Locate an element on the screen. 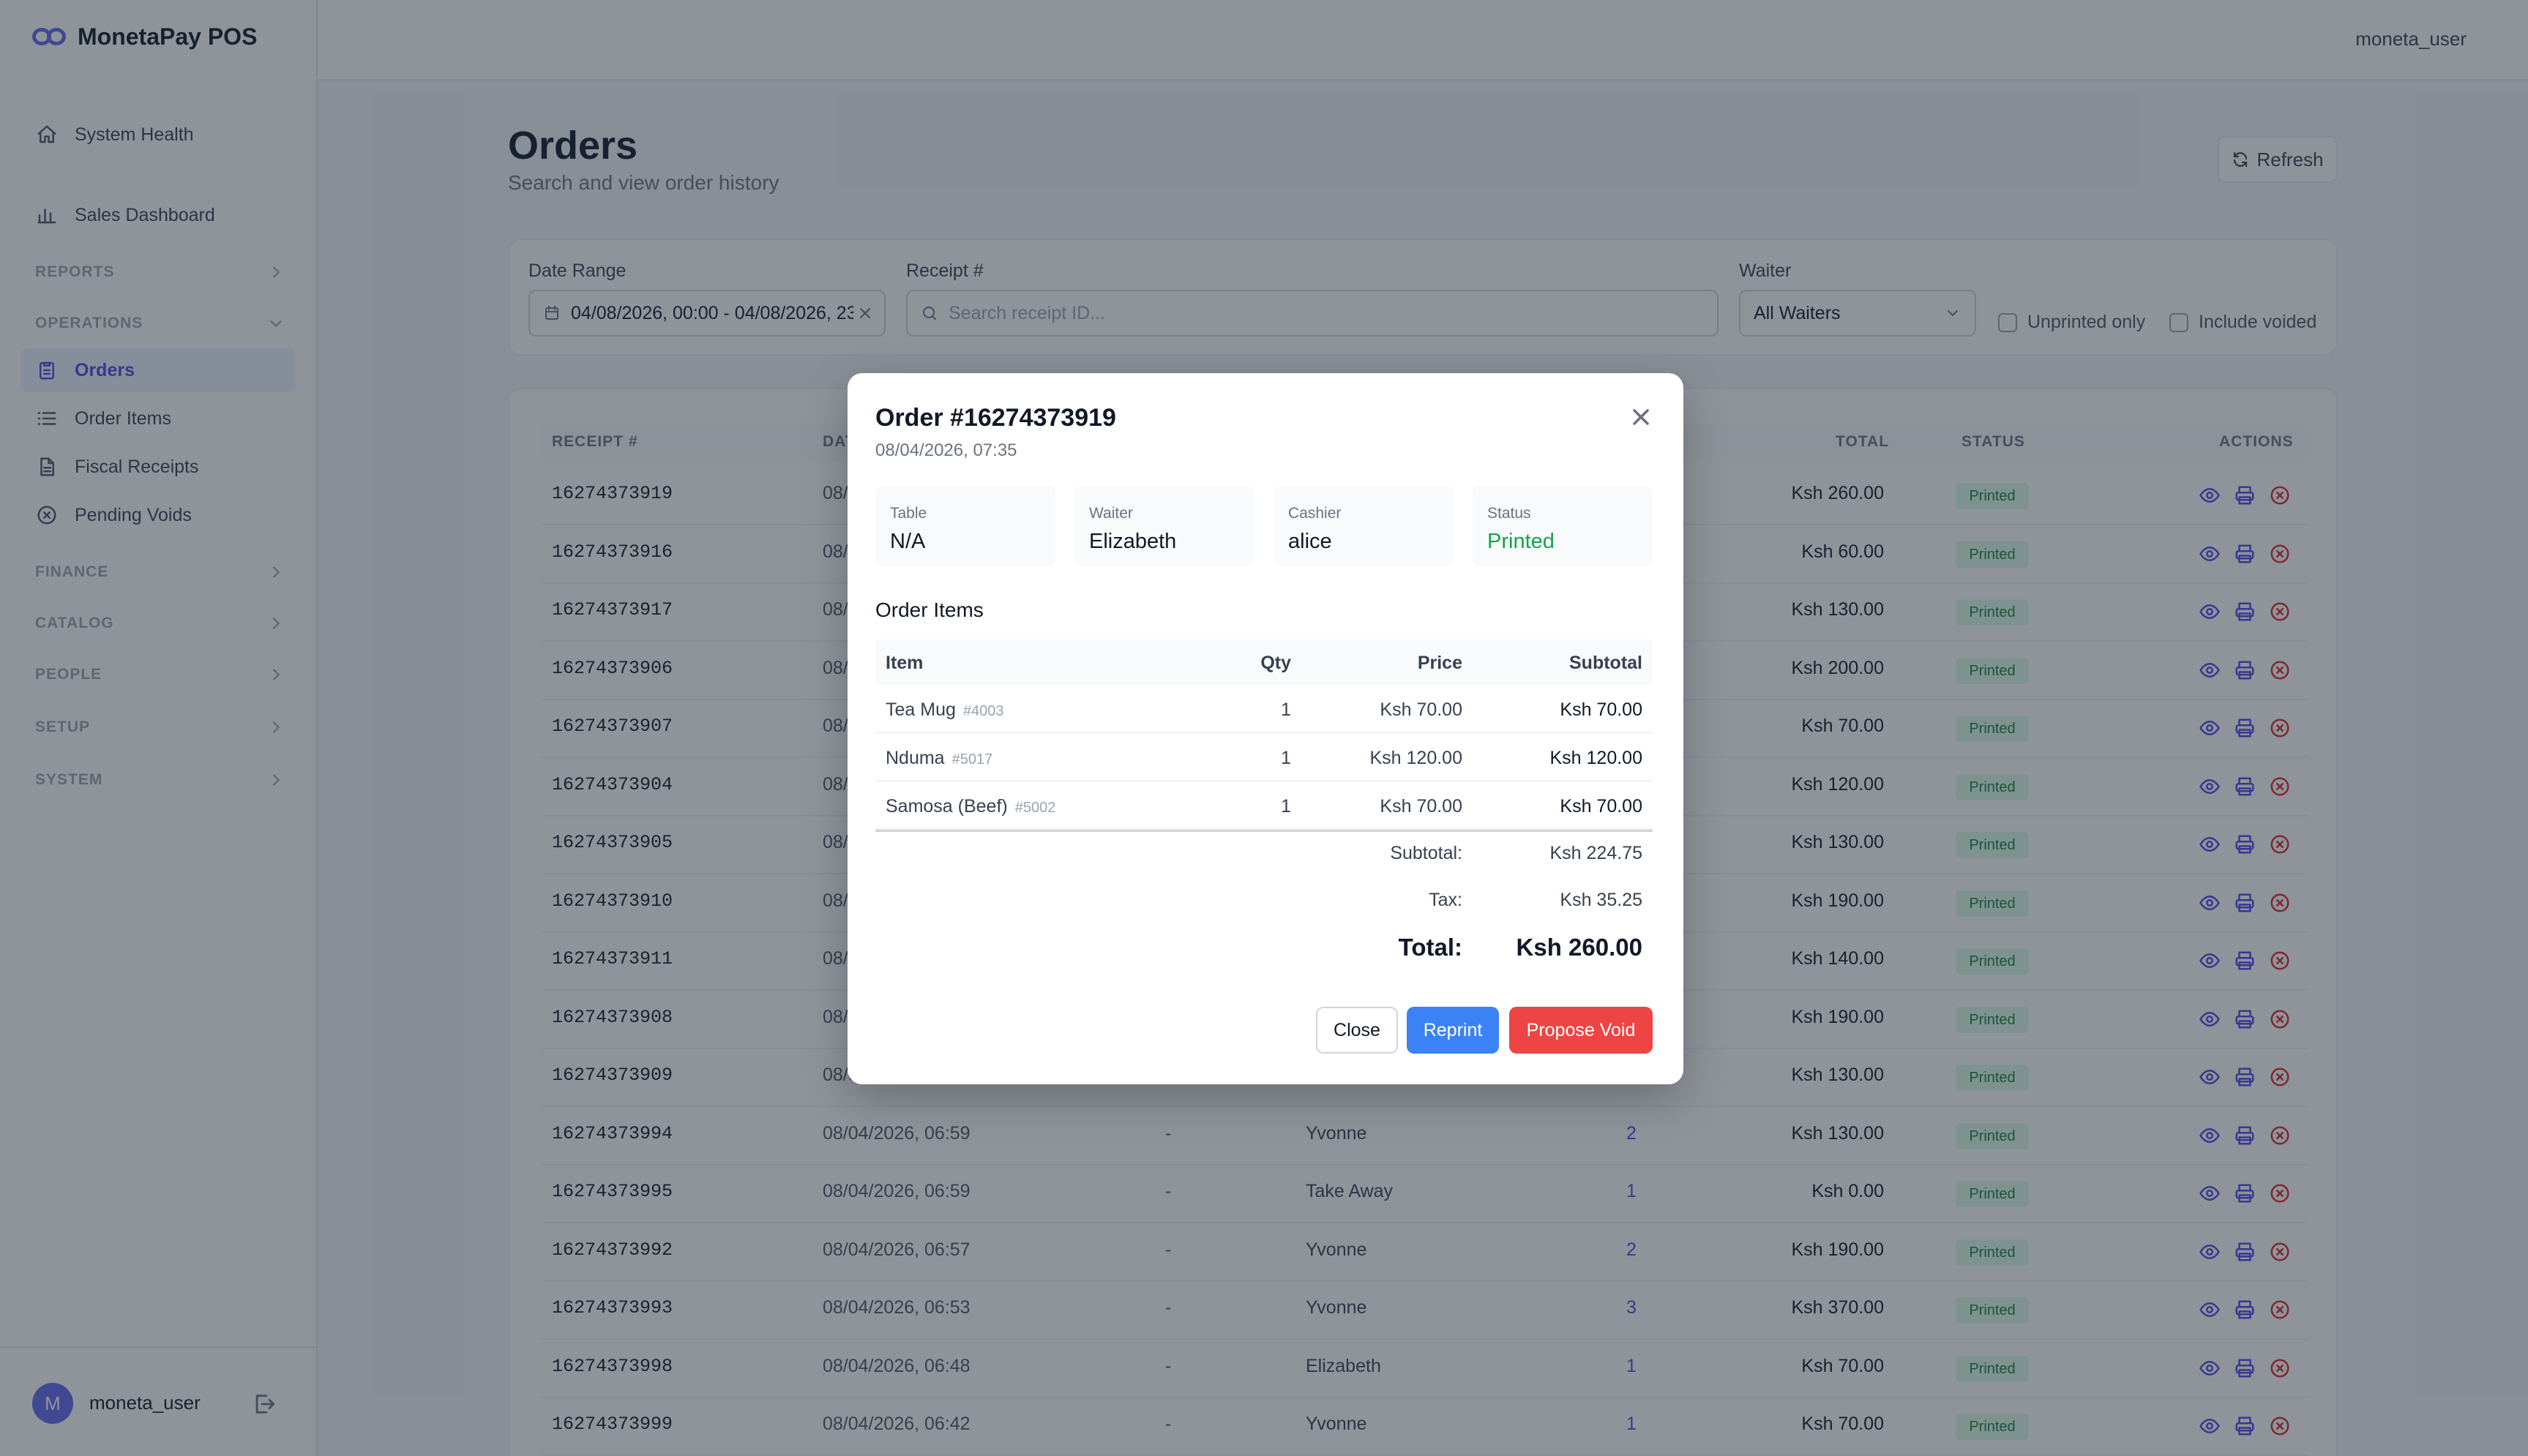  items-header-qty: Qty is located at coordinates (1275, 663).